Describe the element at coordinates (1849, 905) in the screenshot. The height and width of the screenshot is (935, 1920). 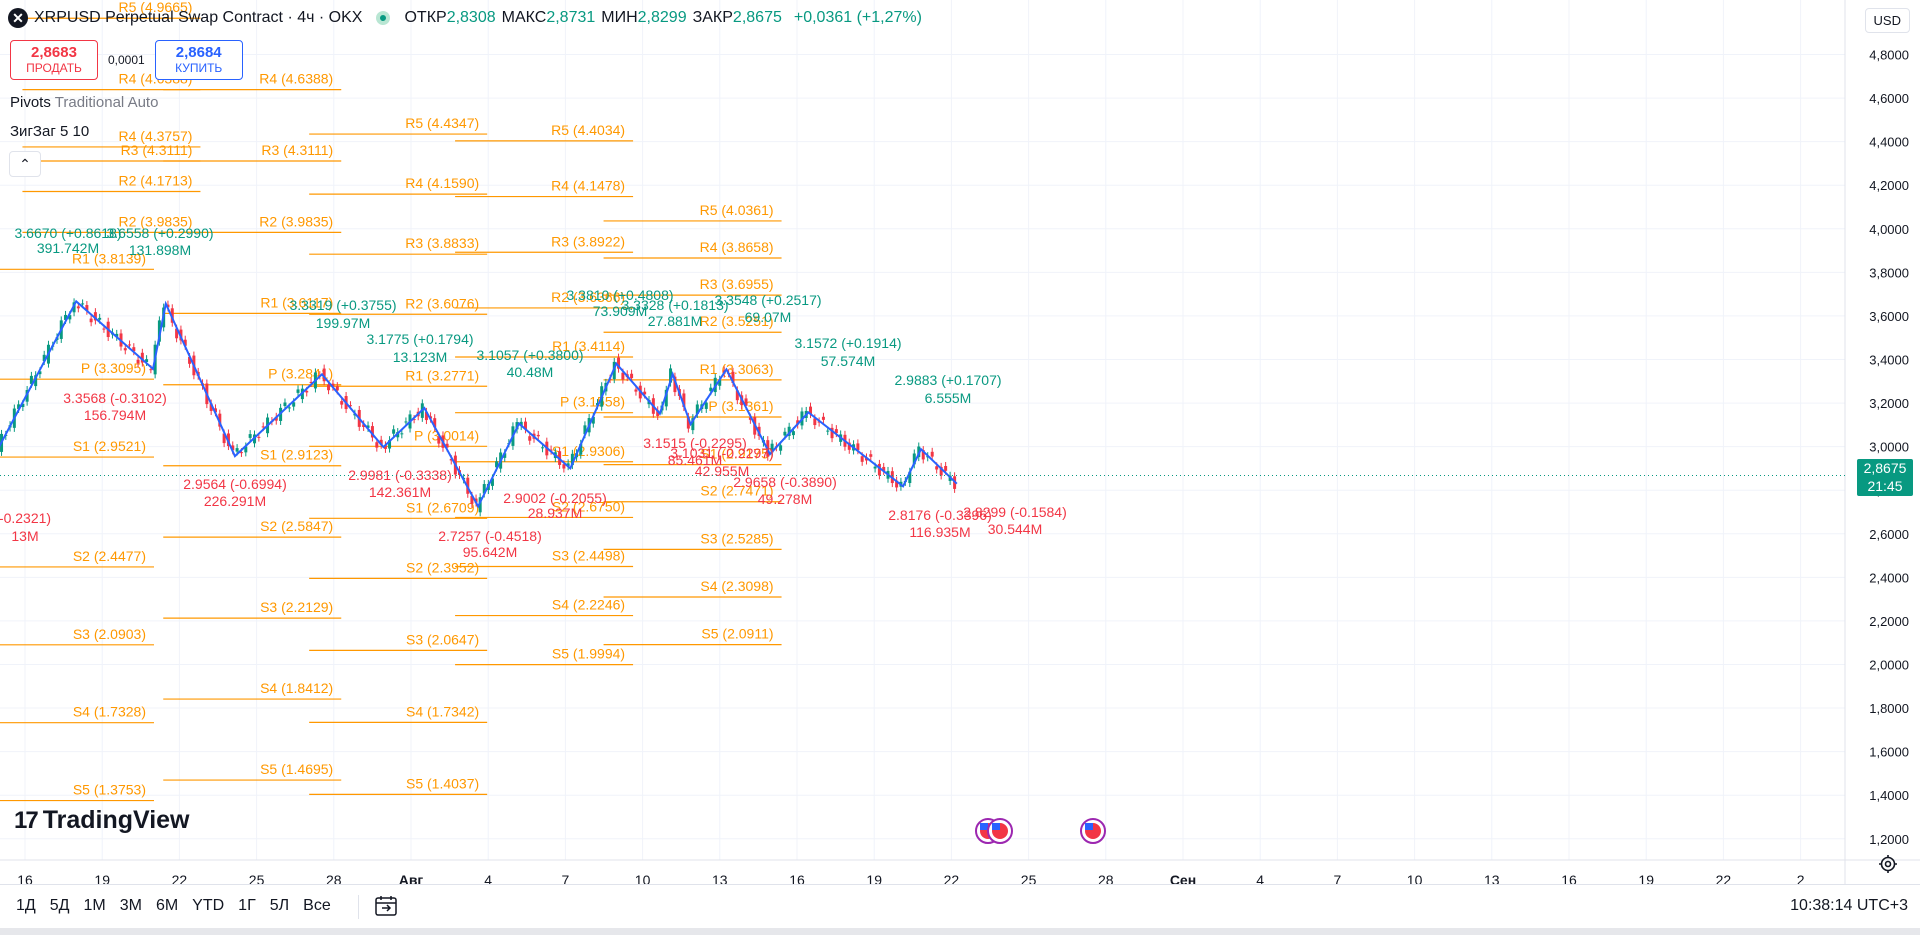
I see `clock-timezone: 10:38:14 UTC+3` at that location.